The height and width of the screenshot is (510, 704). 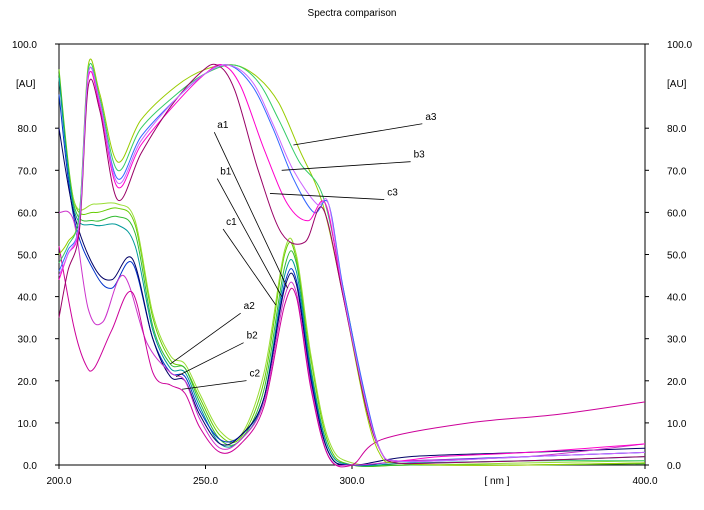 I want to click on annotation-leader-b3, so click(x=346, y=166).